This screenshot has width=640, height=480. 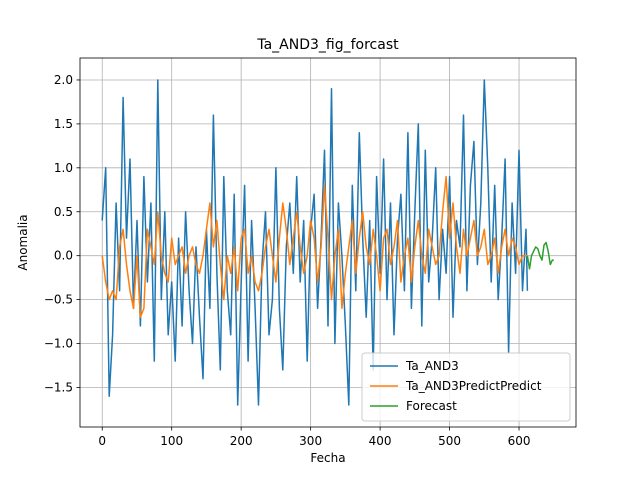 What do you see at coordinates (380, 441) in the screenshot?
I see `x-tick-label: 400` at bounding box center [380, 441].